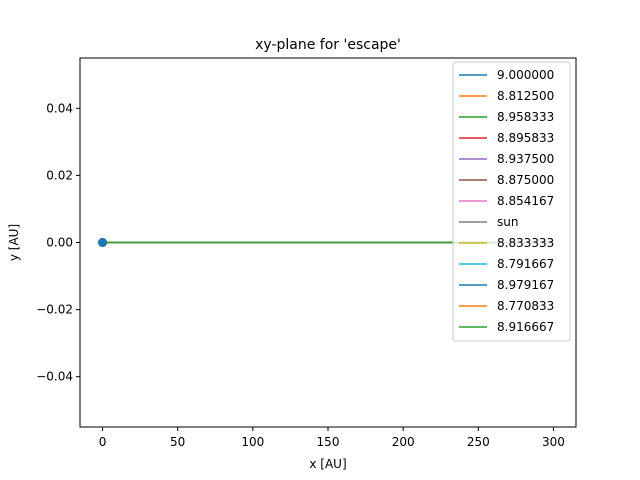  What do you see at coordinates (59, 108) in the screenshot?
I see `y-tick-label: 0.04` at bounding box center [59, 108].